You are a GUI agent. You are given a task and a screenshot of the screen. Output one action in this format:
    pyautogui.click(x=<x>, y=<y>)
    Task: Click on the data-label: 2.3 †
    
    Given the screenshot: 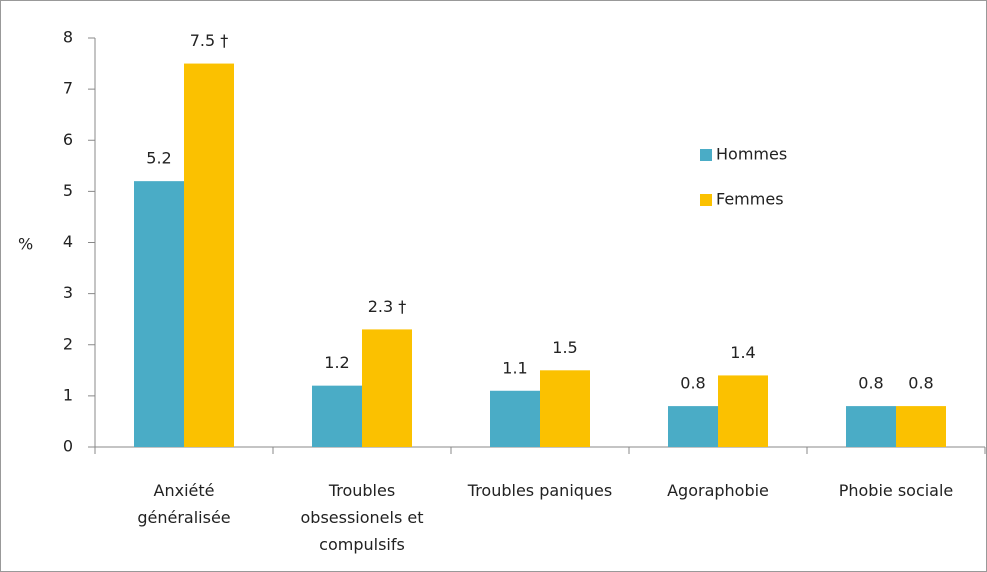 What is the action you would take?
    pyautogui.click(x=387, y=306)
    